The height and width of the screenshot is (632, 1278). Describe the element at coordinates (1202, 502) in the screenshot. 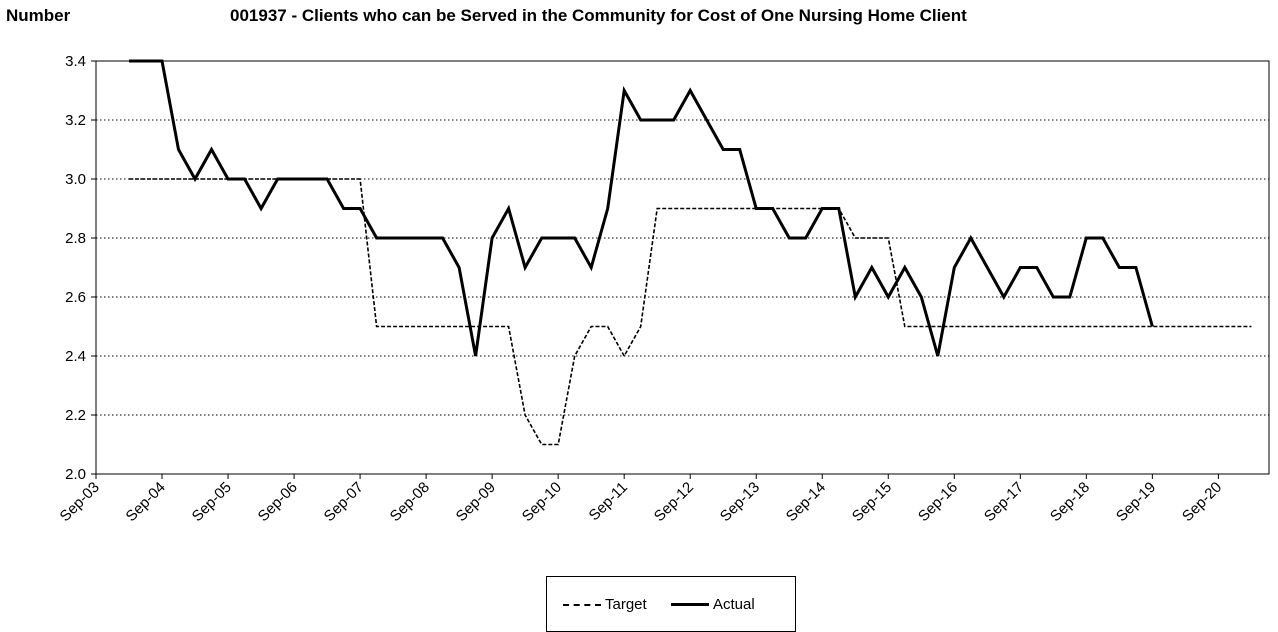

I see `x-tick-label: Sep-20` at that location.